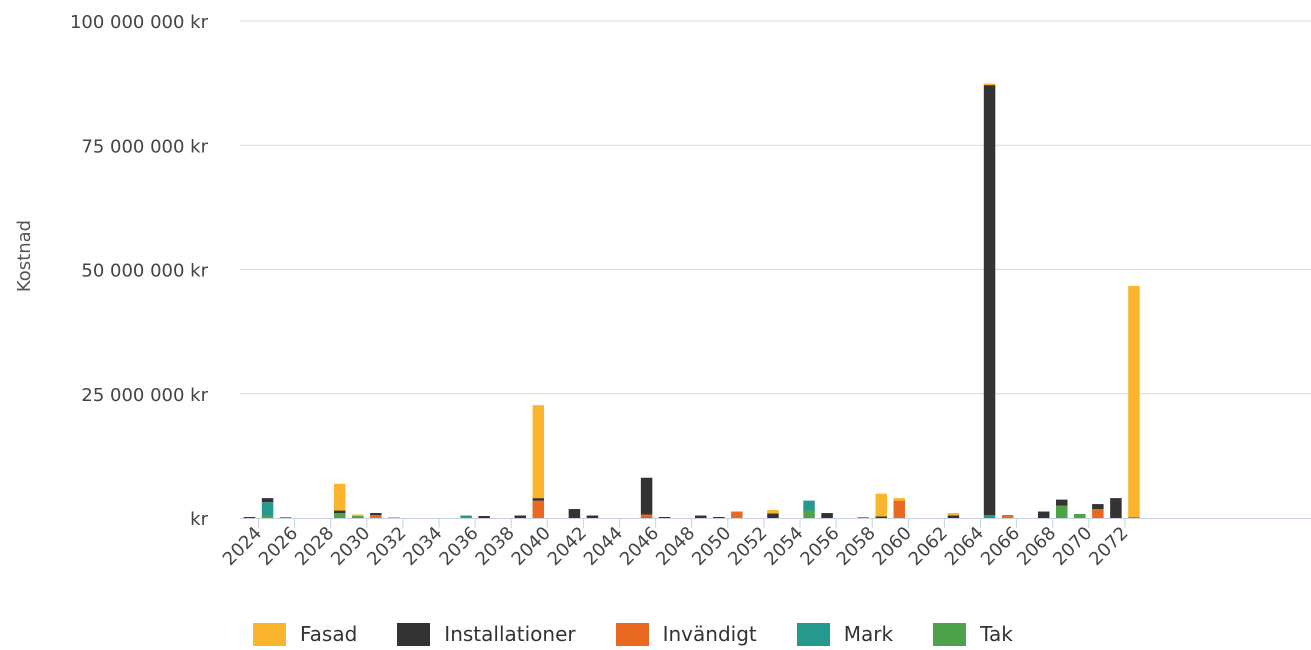 This screenshot has width=1311, height=650. I want to click on legend-label: Invändigt, so click(709, 634).